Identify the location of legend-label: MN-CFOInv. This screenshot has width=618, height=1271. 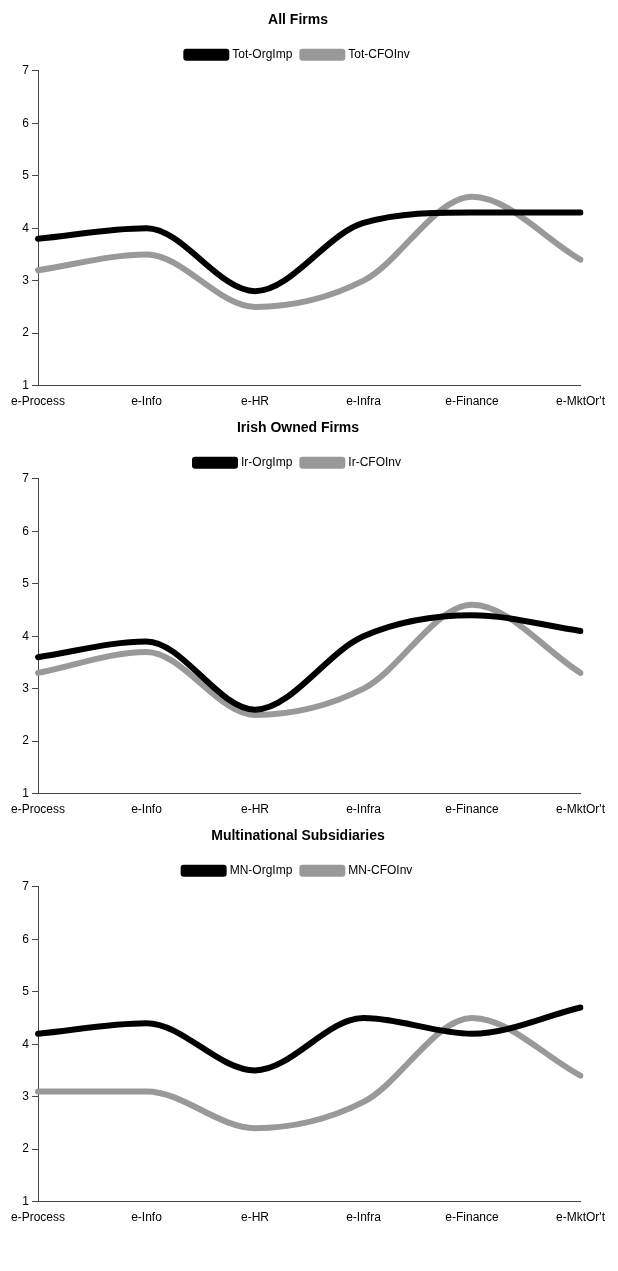
(380, 870).